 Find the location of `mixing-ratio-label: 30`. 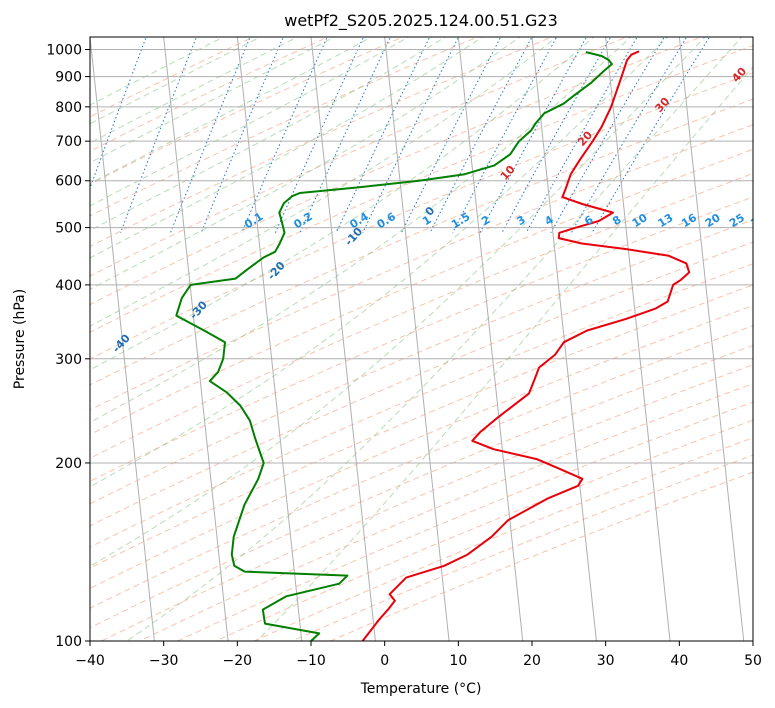

mixing-ratio-label: 30 is located at coordinates (758, 220).